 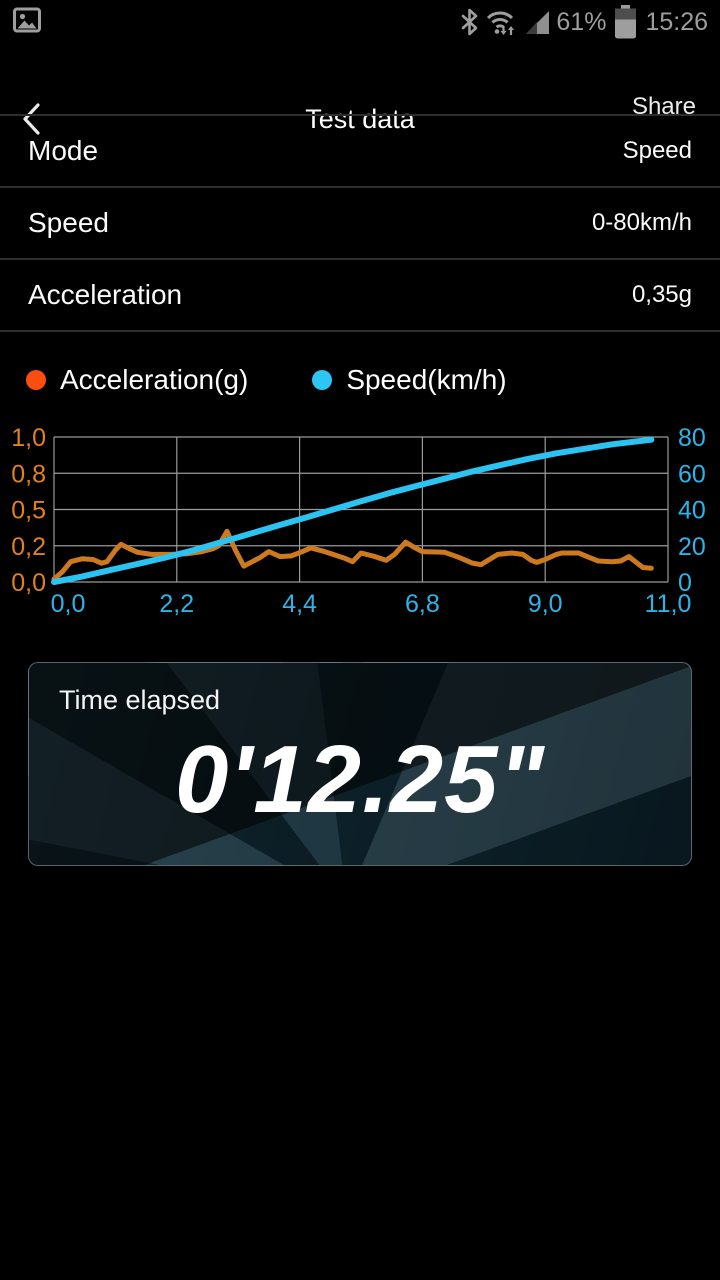 I want to click on legend-item-speed: Speed(km/h), so click(x=409, y=380).